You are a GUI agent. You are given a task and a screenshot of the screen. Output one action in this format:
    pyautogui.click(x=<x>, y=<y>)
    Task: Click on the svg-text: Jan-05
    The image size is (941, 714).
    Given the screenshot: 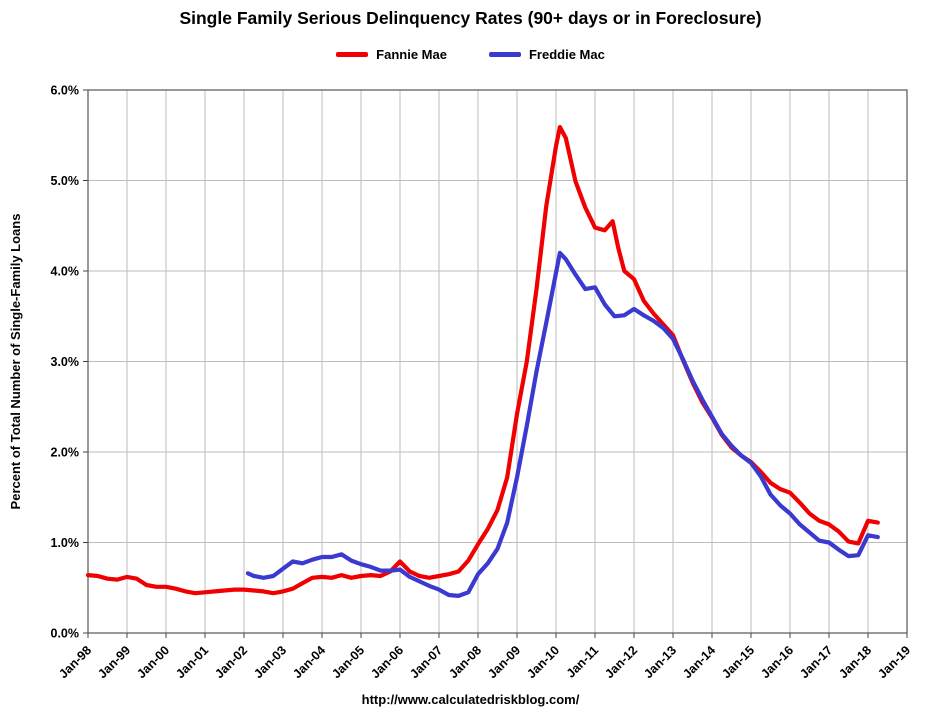 What is the action you would take?
    pyautogui.click(x=348, y=662)
    